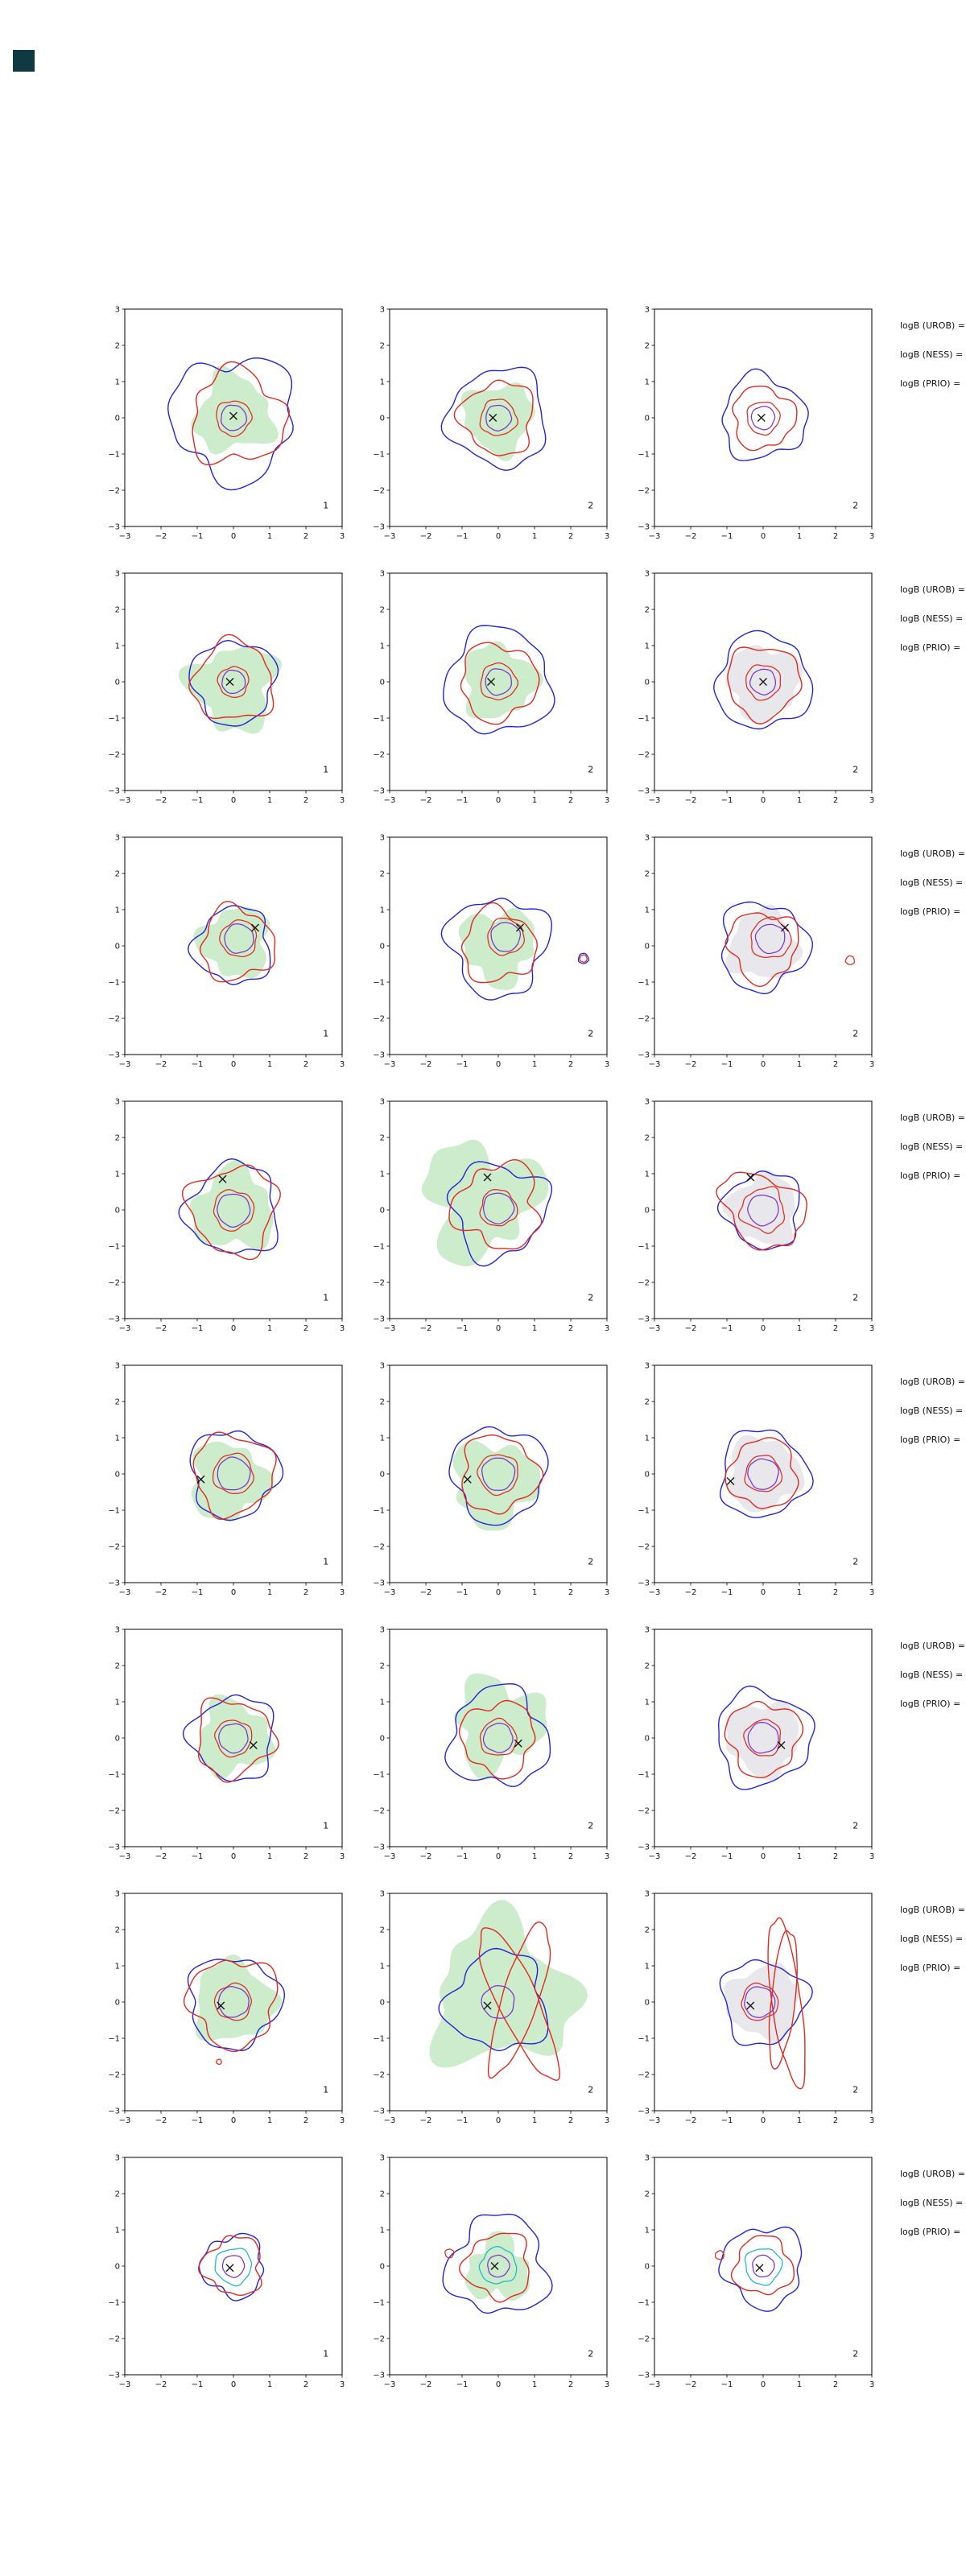  I want to click on subplot-r4c3: −3−3 −2 −2 −1 −1 0 0 1 1 2 2 3 3 2, so click(756, 1216).